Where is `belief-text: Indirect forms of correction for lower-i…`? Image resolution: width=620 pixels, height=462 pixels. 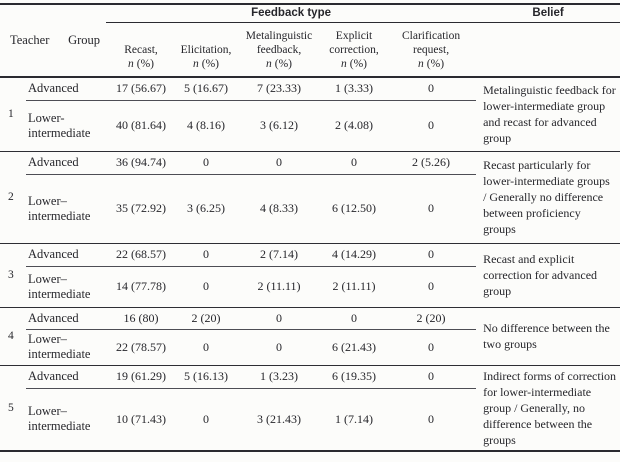
belief-text: Indirect forms of correction for lower-i… is located at coordinates (548, 408).